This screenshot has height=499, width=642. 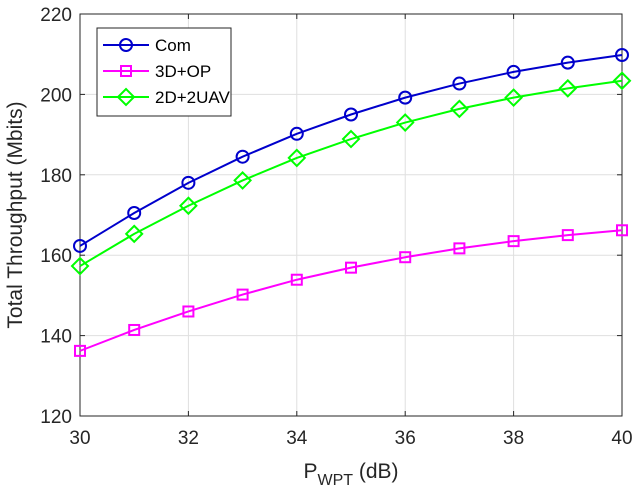 What do you see at coordinates (56, 216) in the screenshot?
I see `y-tick-labels: 120 140 160 180 200 220` at bounding box center [56, 216].